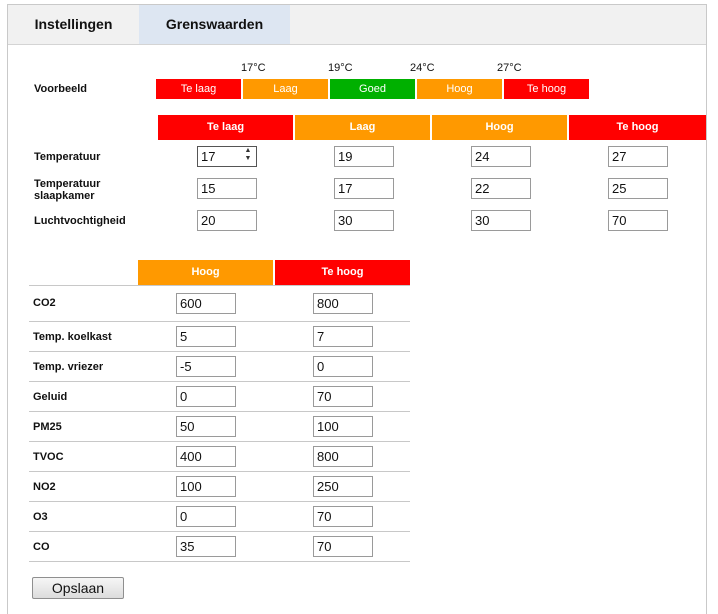 The width and height of the screenshot is (718, 614). I want to click on temperatuur-hoog-input, so click(501, 156).